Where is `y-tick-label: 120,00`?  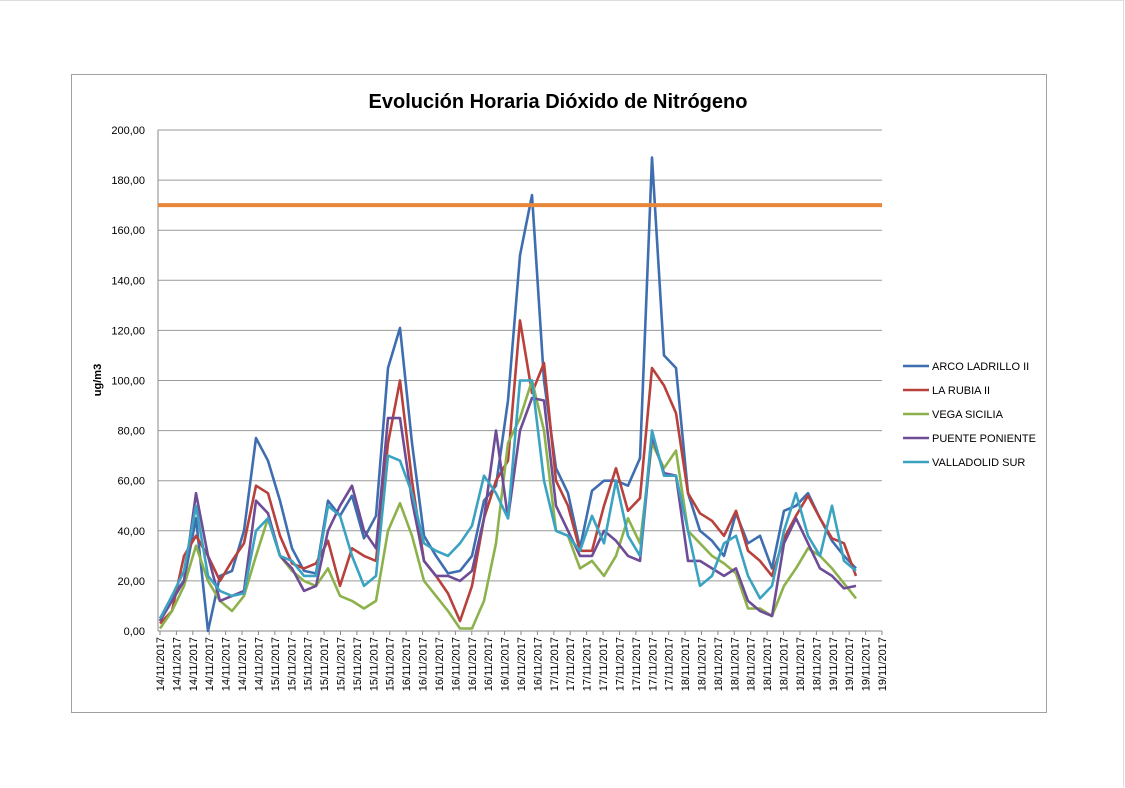
y-tick-label: 120,00 is located at coordinates (128, 331).